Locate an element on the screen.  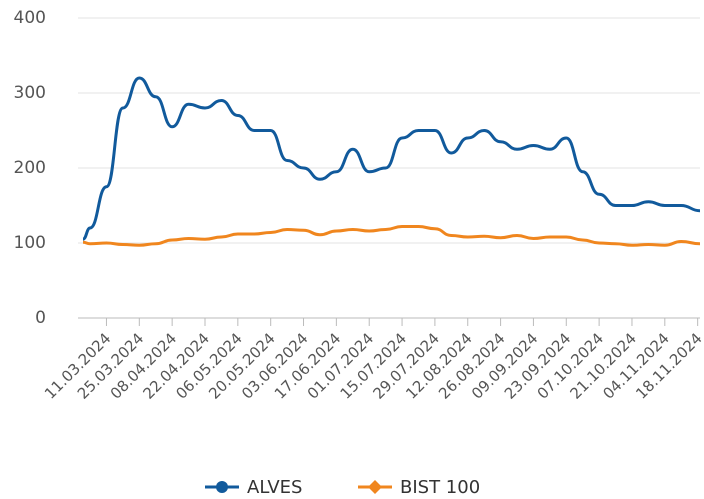
y-tick-label: 300 is located at coordinates (30, 93).